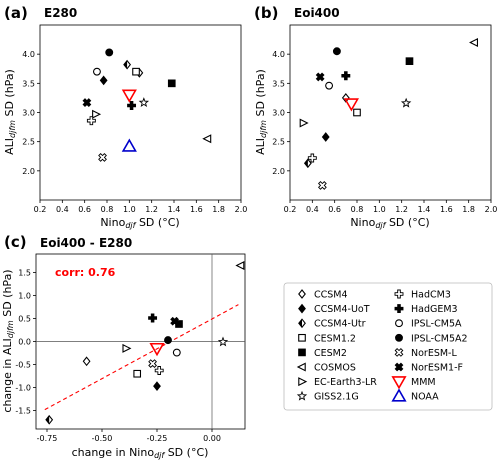 This screenshot has width=500, height=460. I want to click on point-cesm2, so click(409, 61).